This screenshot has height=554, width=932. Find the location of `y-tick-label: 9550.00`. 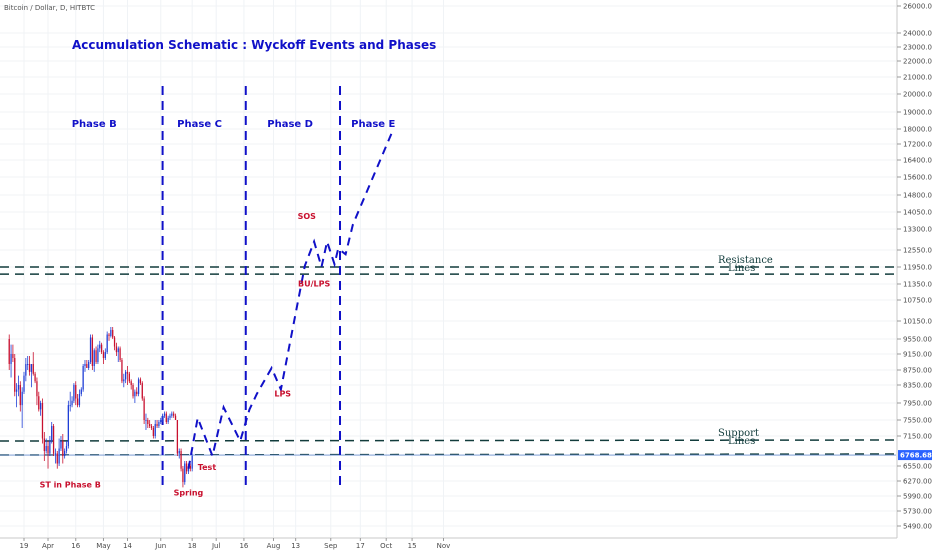

y-tick-label: 9550.00 is located at coordinates (917, 340).